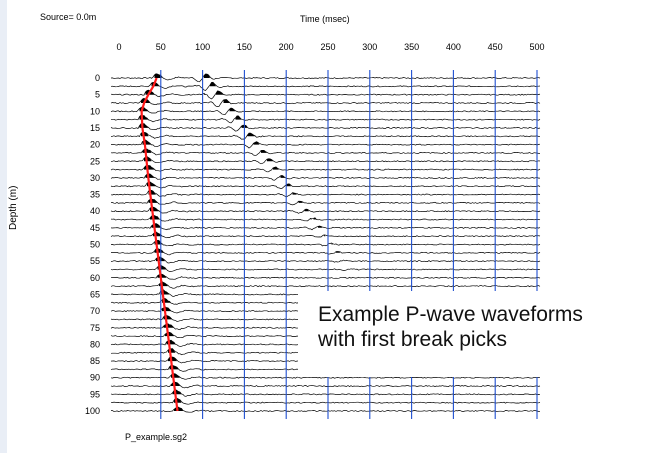 The image size is (652, 453). What do you see at coordinates (156, 437) in the screenshot?
I see `file-name-label: P_example.sg2` at bounding box center [156, 437].